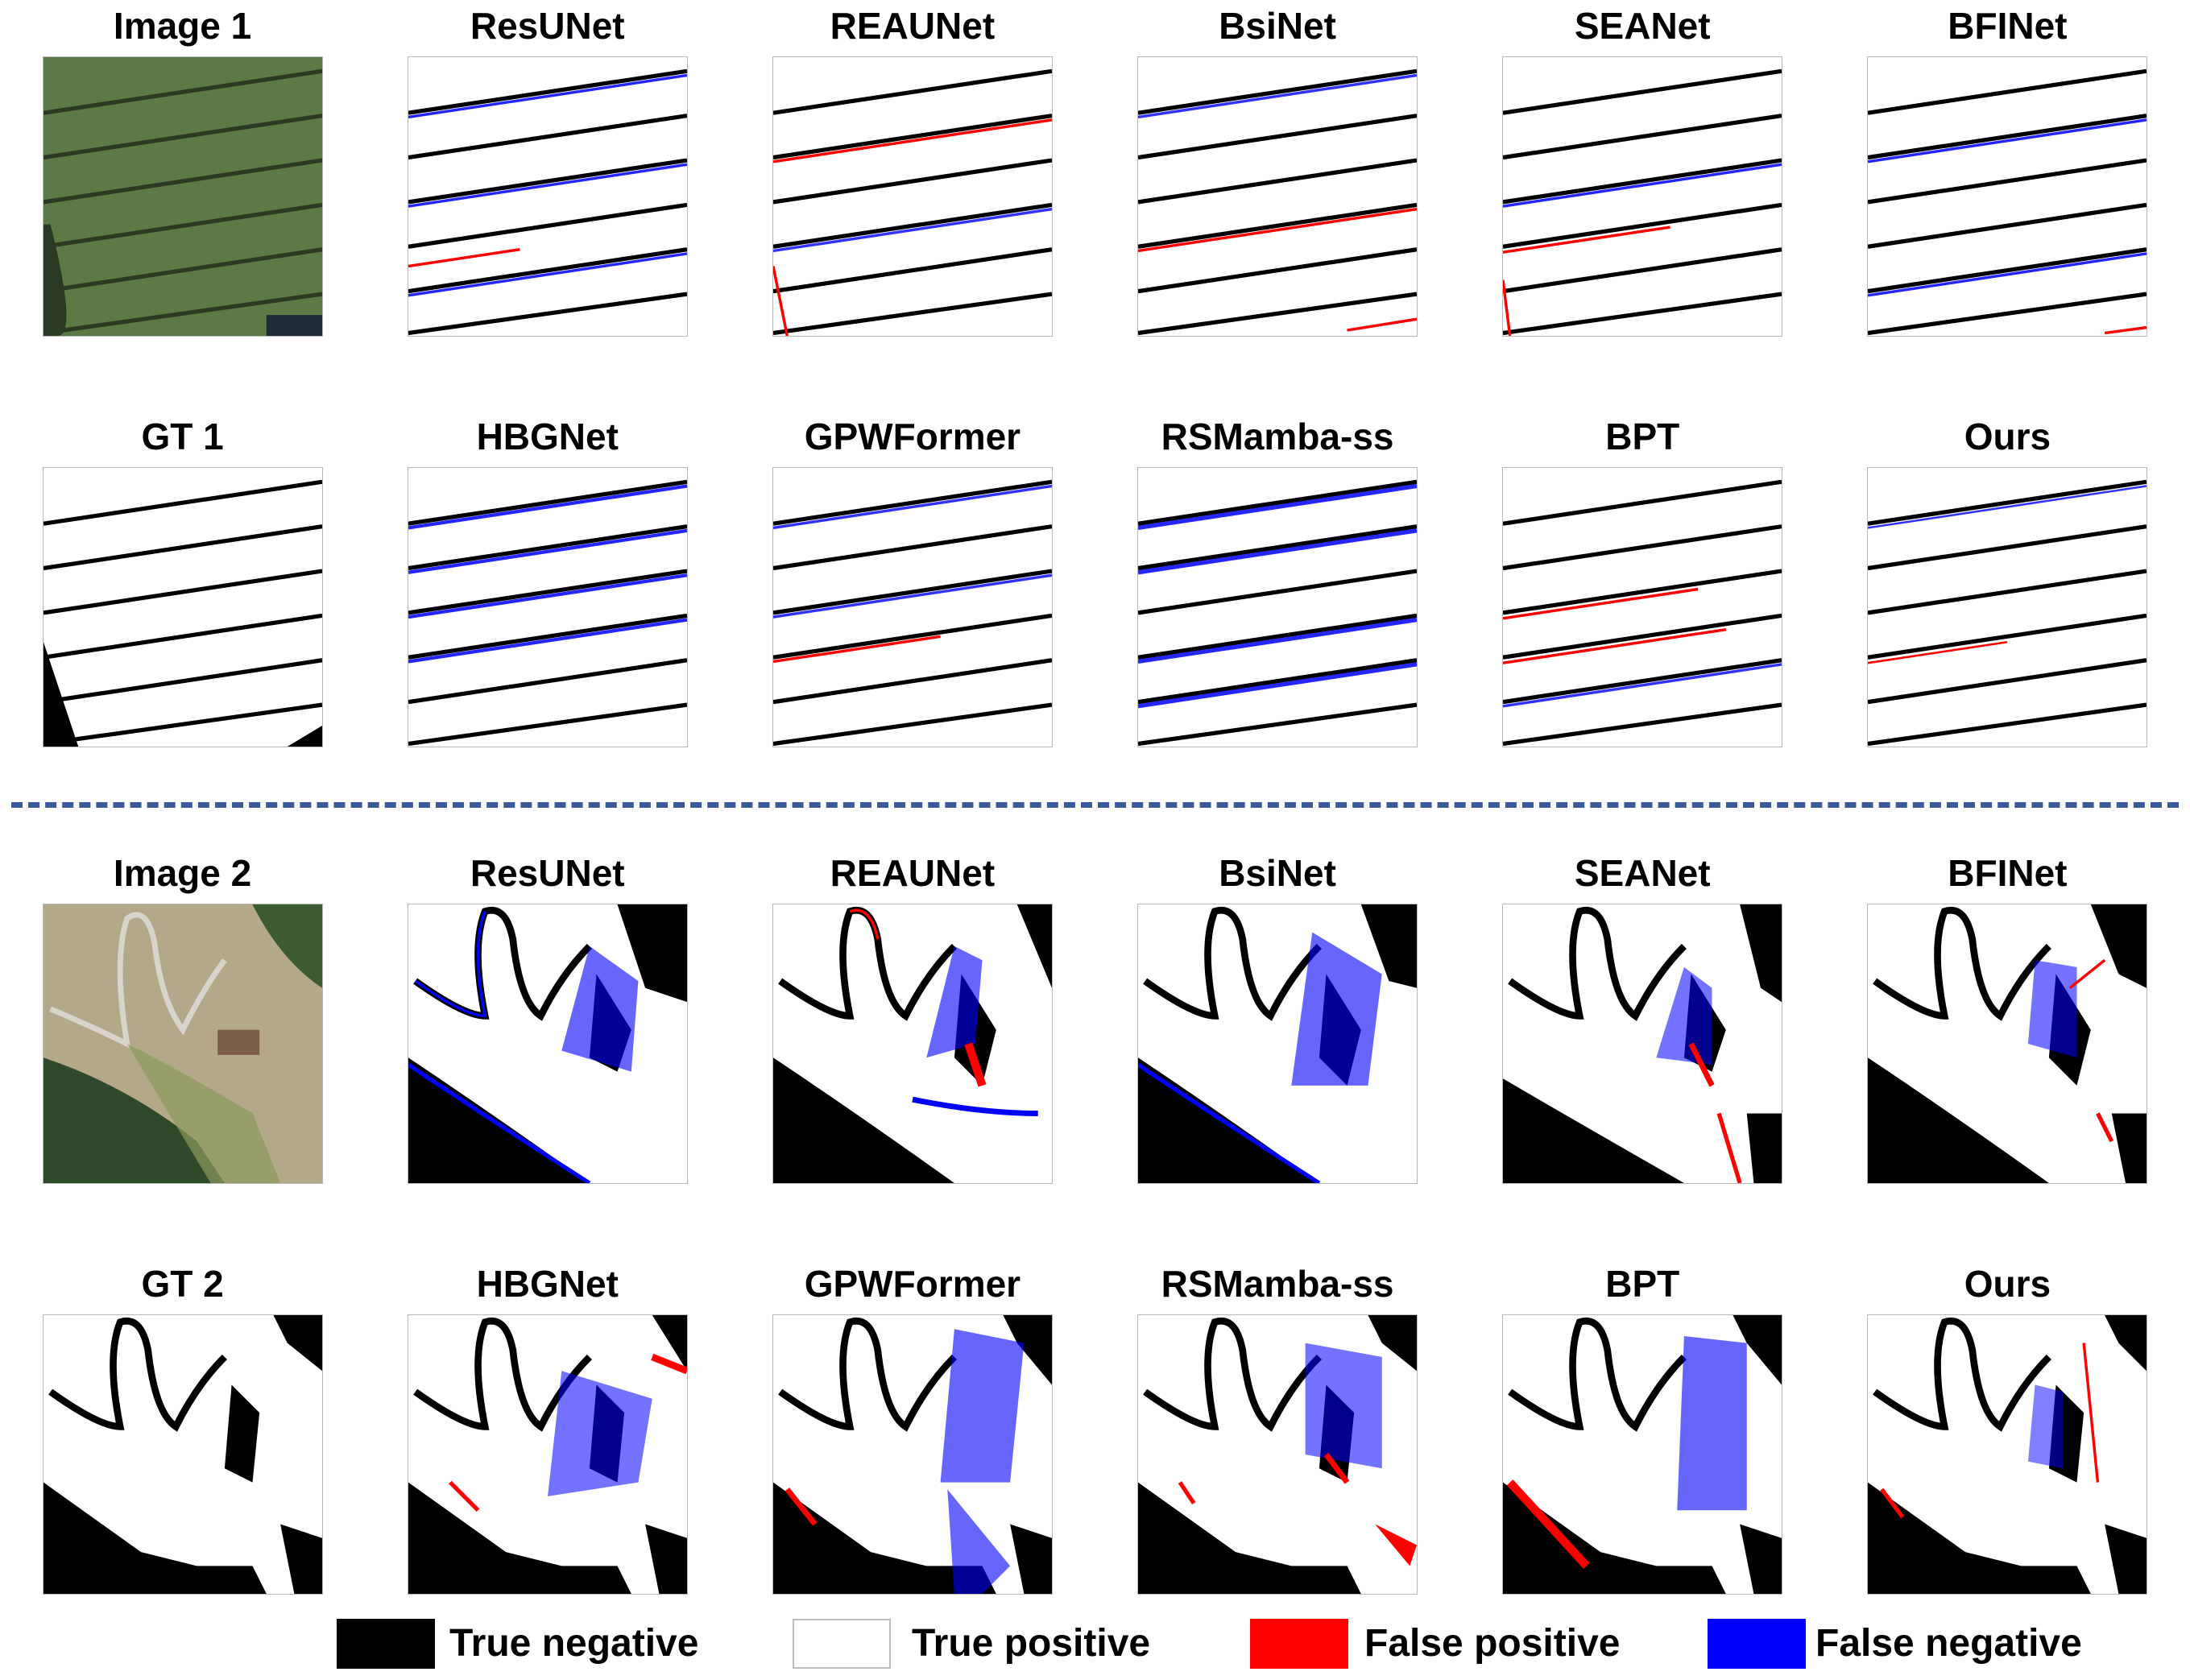  What do you see at coordinates (574, 1643) in the screenshot?
I see `legend-label-true-negative: True negative` at bounding box center [574, 1643].